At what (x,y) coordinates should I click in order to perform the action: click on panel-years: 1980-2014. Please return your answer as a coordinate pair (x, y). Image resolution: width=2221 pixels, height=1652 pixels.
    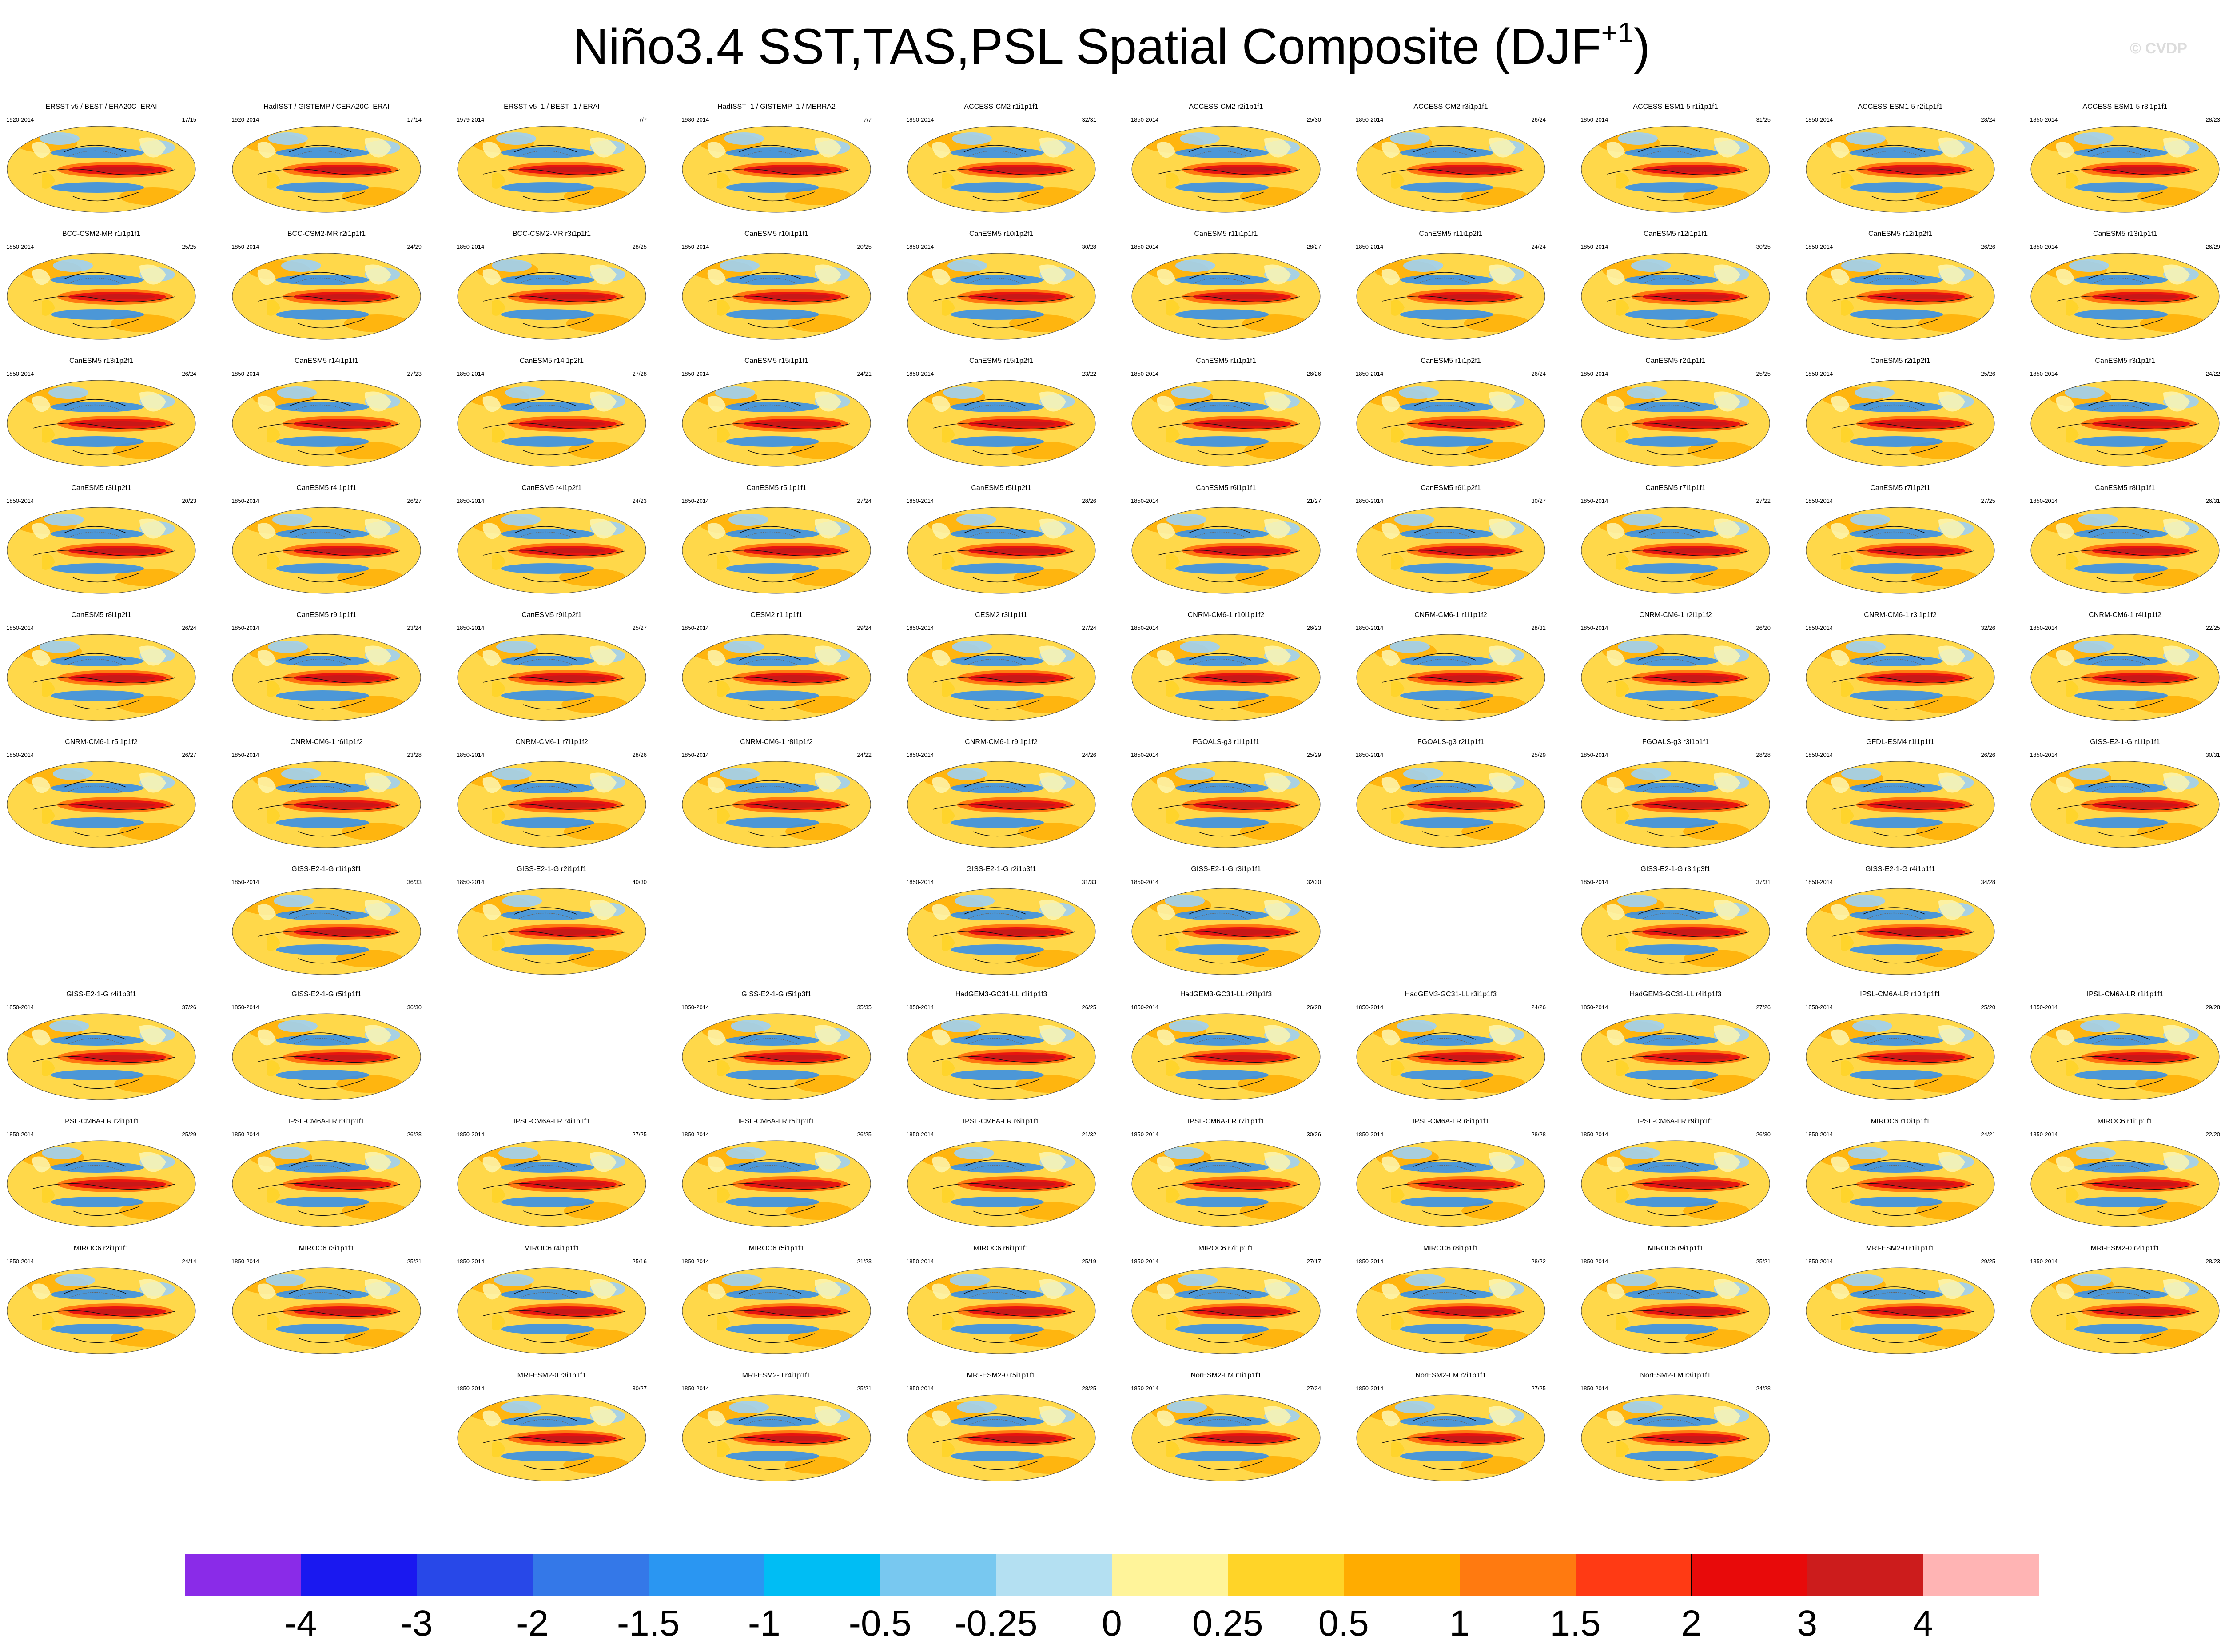
    Looking at the image, I should click on (695, 120).